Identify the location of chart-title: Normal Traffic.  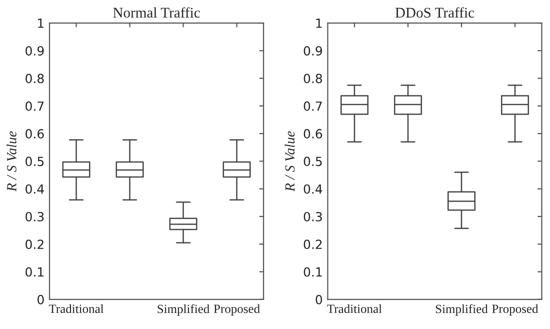
(156, 12).